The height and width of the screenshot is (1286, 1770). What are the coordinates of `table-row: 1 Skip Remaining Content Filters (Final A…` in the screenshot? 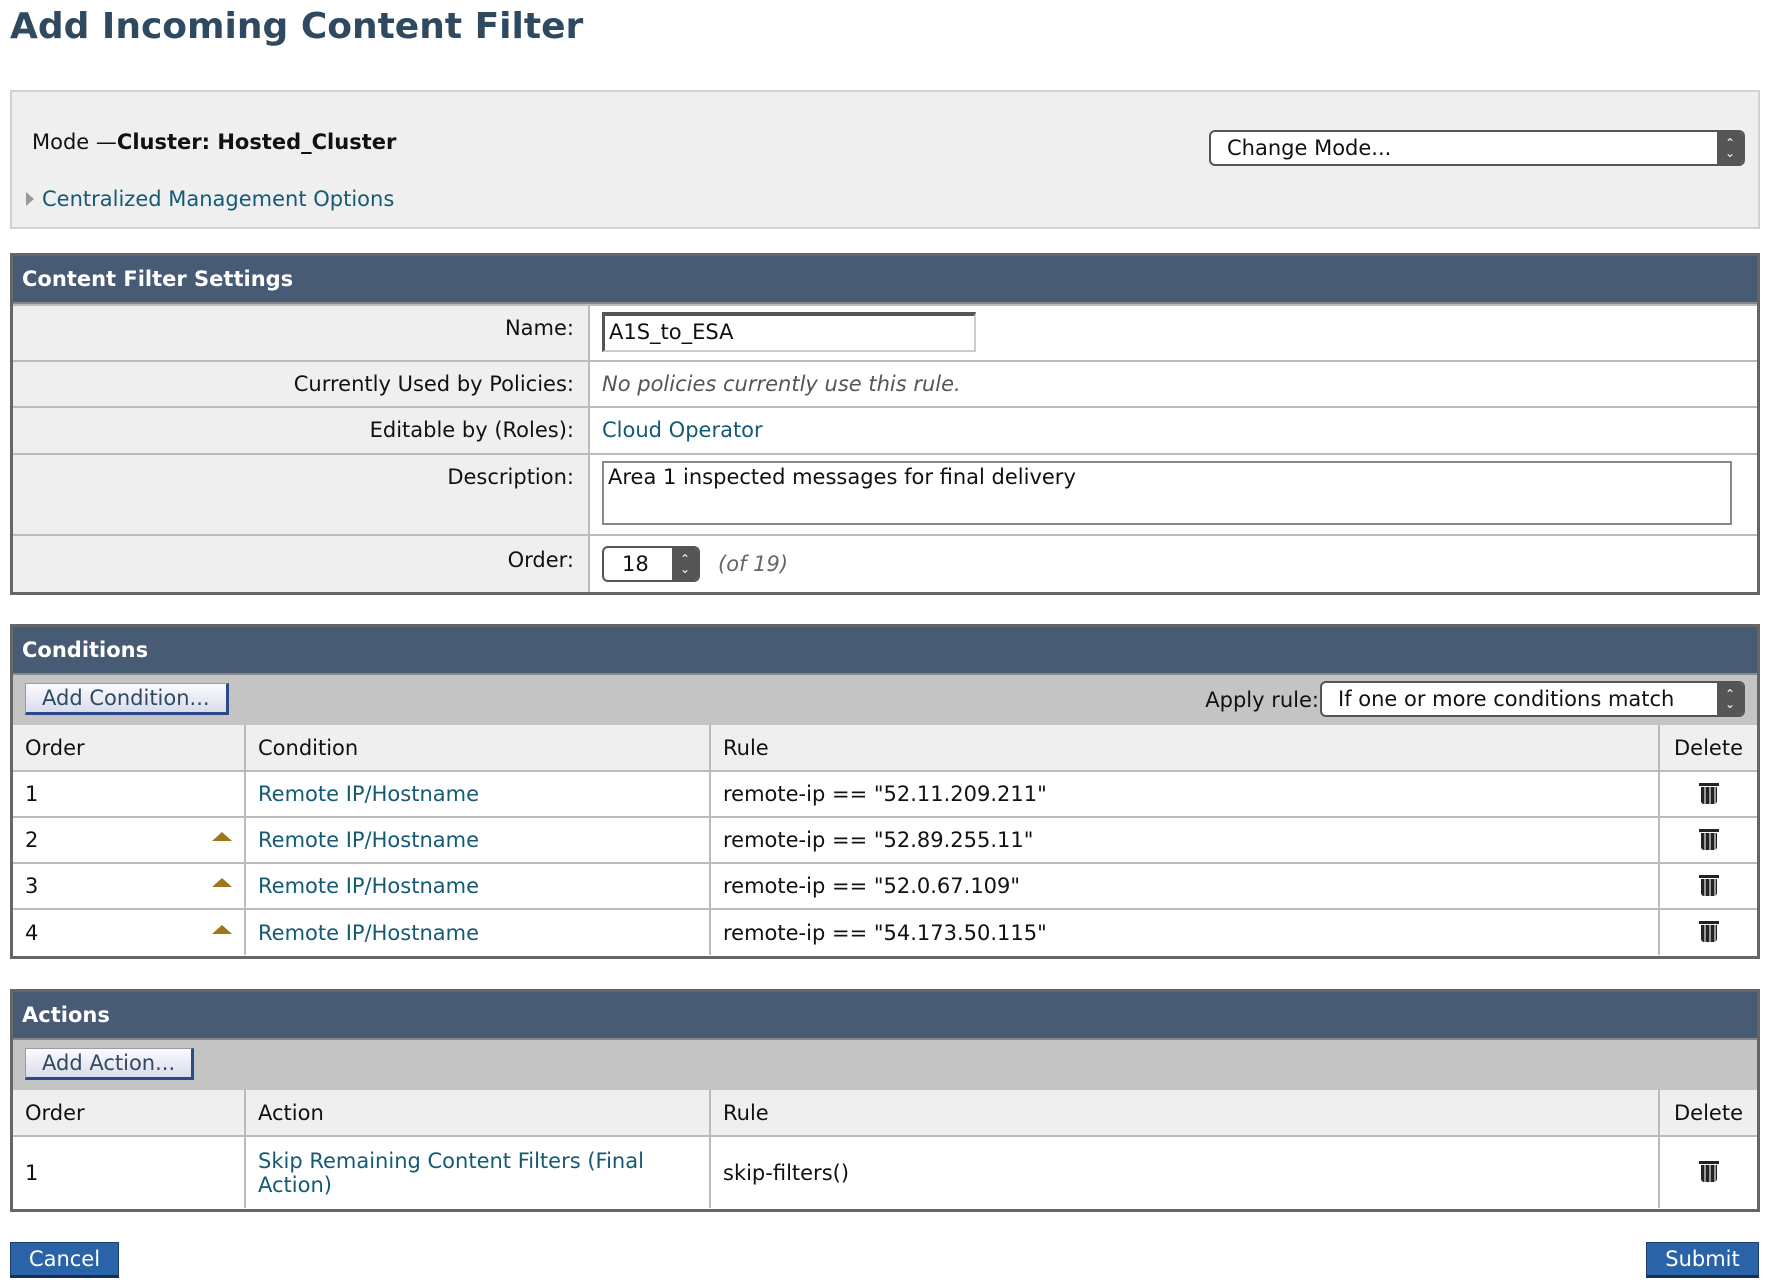 It's located at (885, 1171).